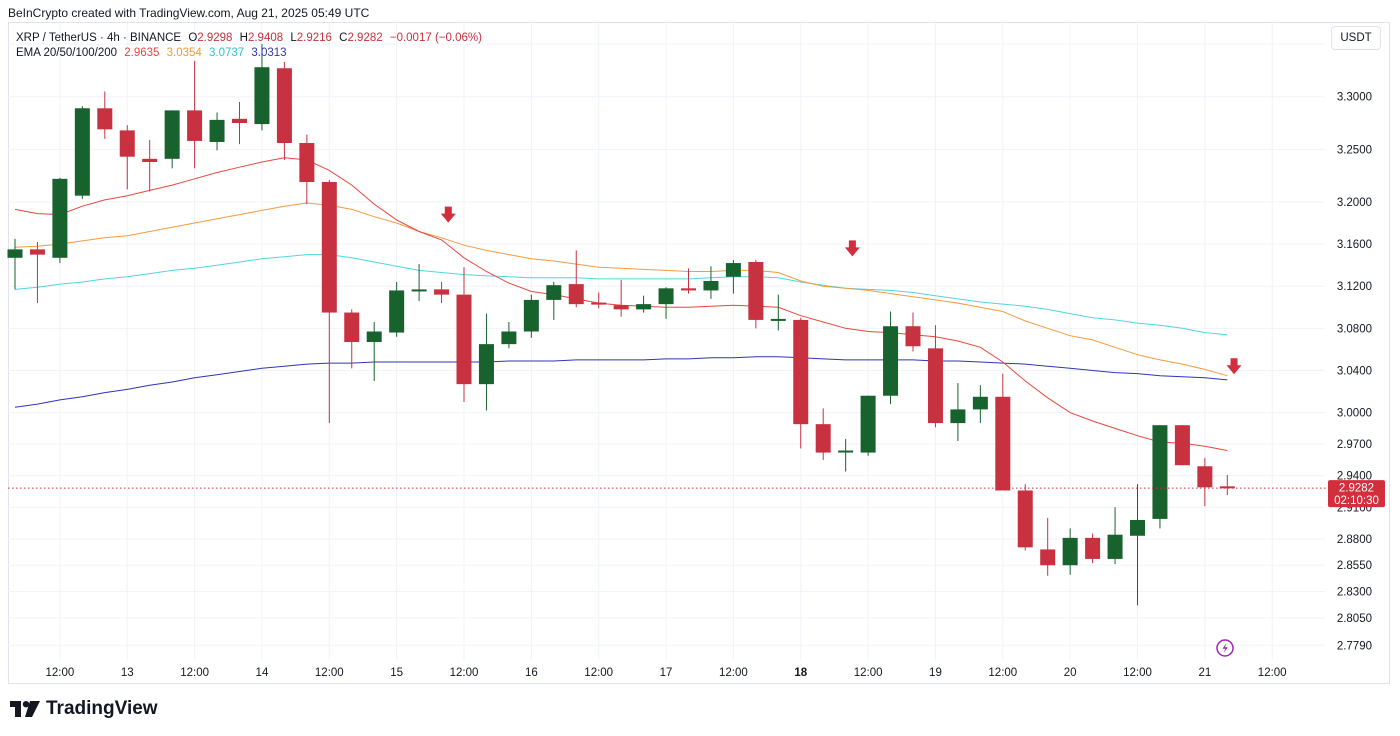 This screenshot has height=736, width=1400. I want to click on x-tick-label: 14, so click(262, 673).